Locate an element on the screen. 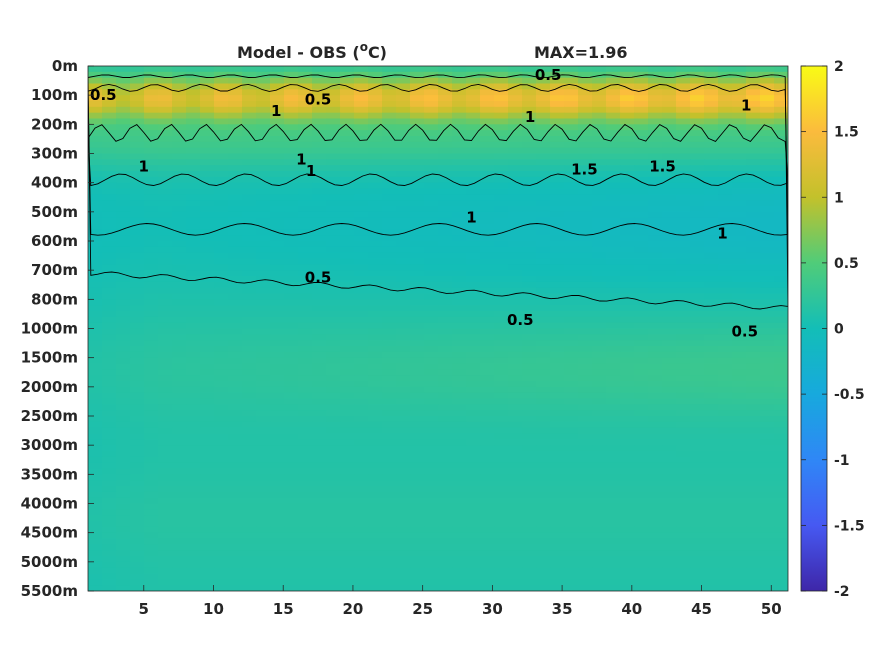 The height and width of the screenshot is (656, 875). y-tick-label: 2000m is located at coordinates (49, 387).